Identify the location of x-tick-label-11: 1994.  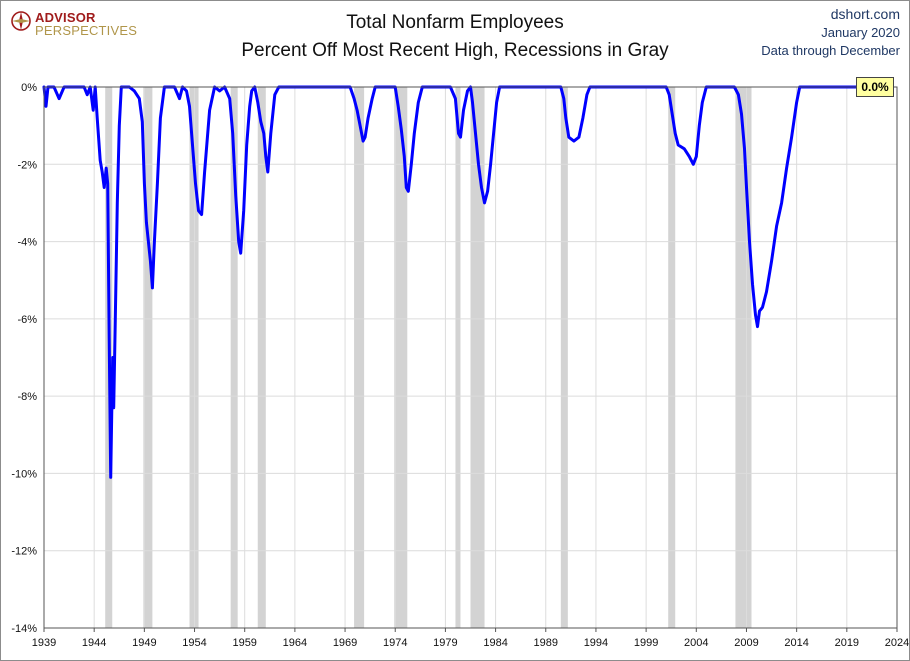
(596, 643).